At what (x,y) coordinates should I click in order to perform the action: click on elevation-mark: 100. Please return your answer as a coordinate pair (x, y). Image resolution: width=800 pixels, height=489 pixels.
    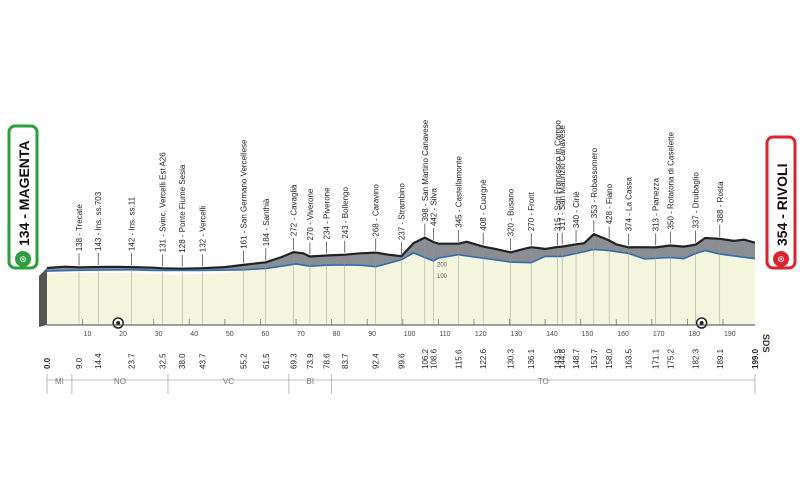
    Looking at the image, I should click on (442, 277).